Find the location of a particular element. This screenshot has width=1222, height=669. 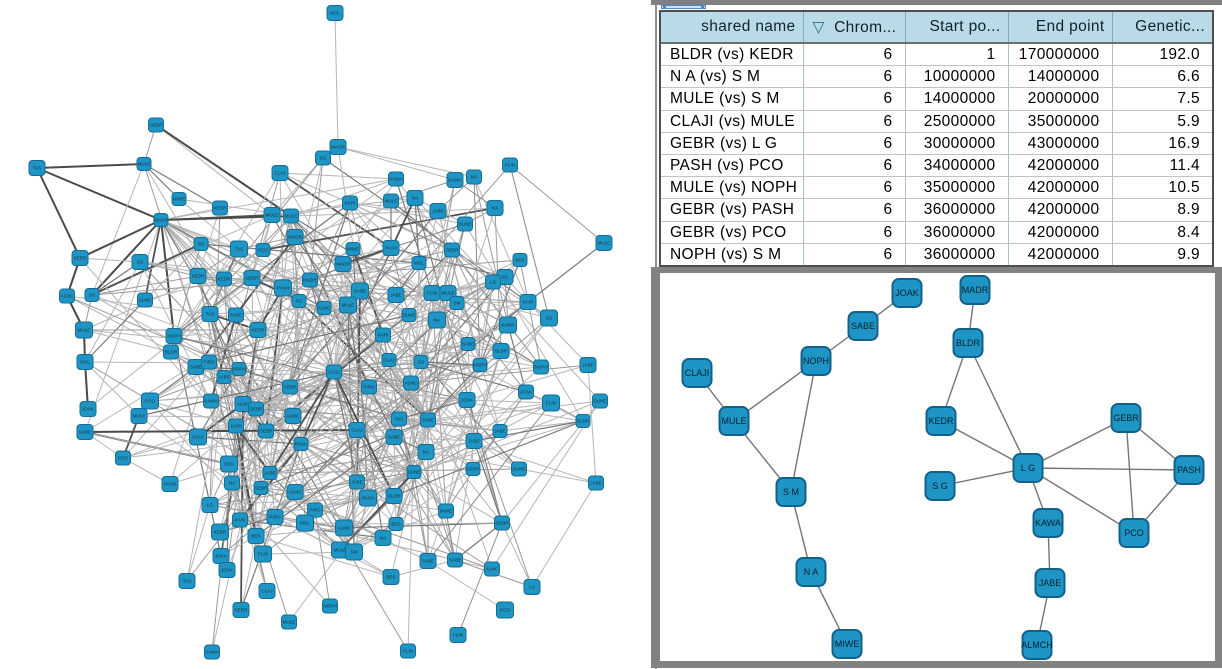

svg-text: CLAJI is located at coordinates (697, 373).